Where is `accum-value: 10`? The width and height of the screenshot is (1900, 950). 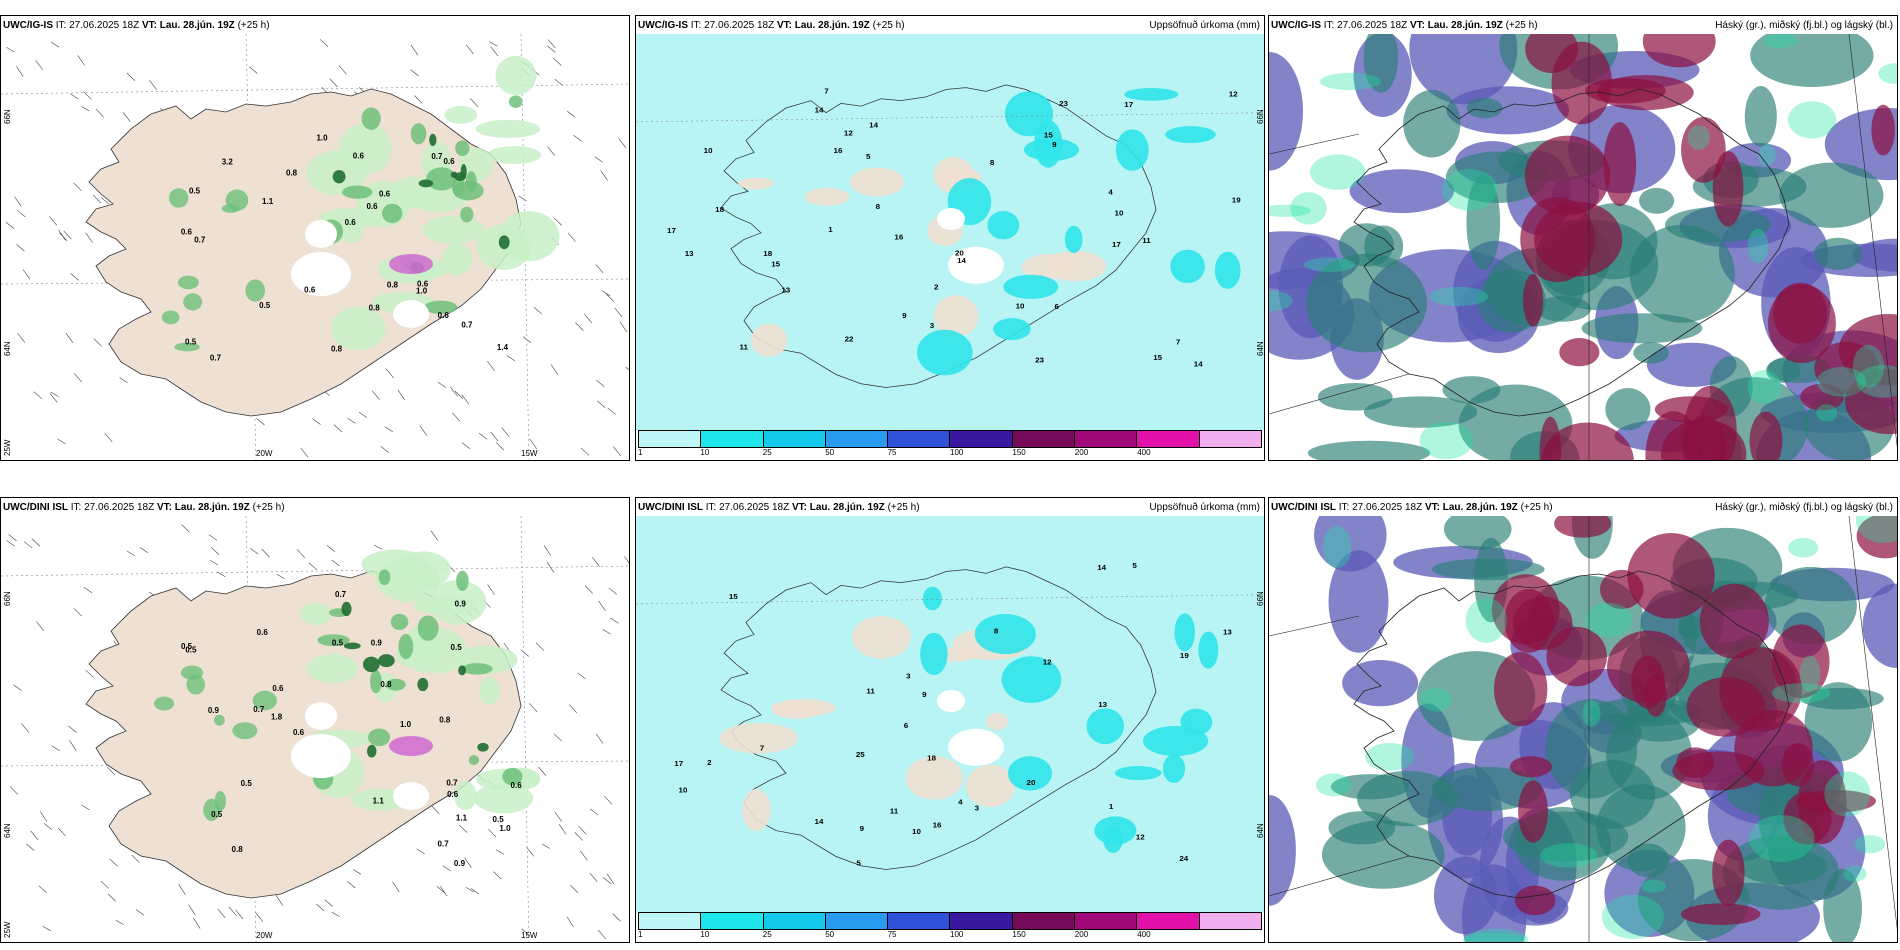
accum-value: 10 is located at coordinates (916, 831).